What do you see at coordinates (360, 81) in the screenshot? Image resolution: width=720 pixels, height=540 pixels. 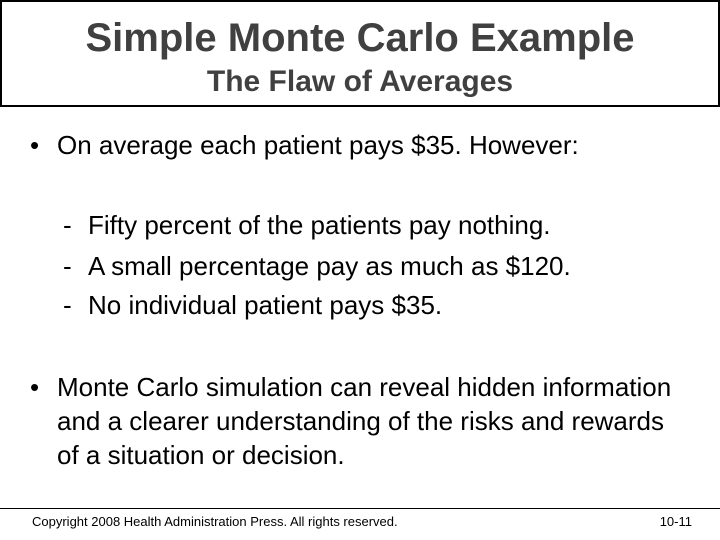 I see `slide-subtitle: The Flaw of Averages` at bounding box center [360, 81].